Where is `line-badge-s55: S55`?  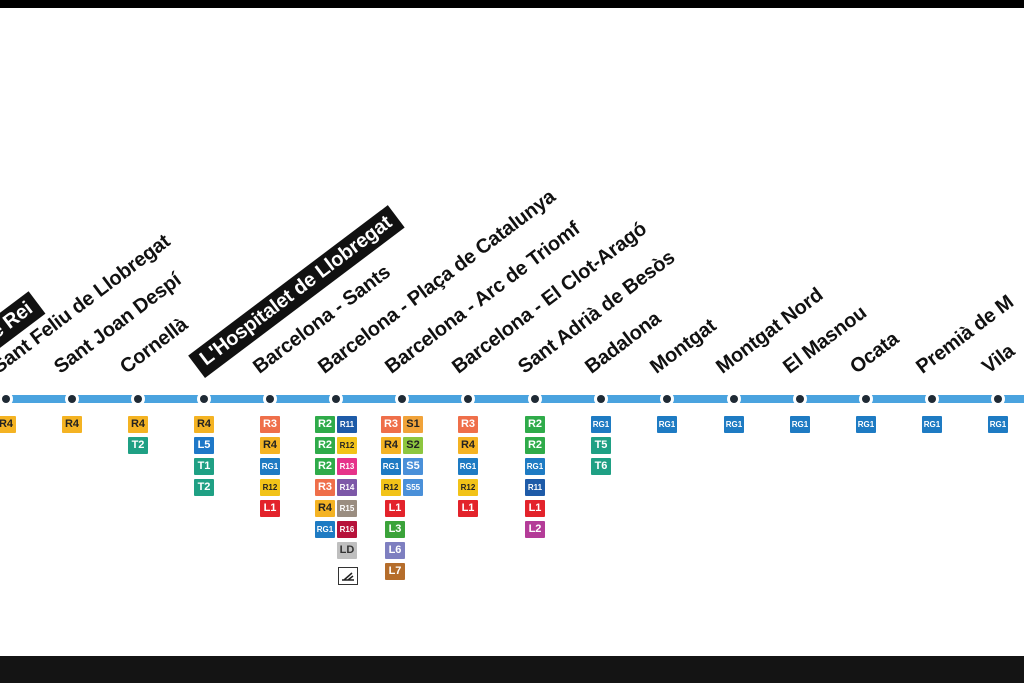 line-badge-s55: S55 is located at coordinates (413, 487).